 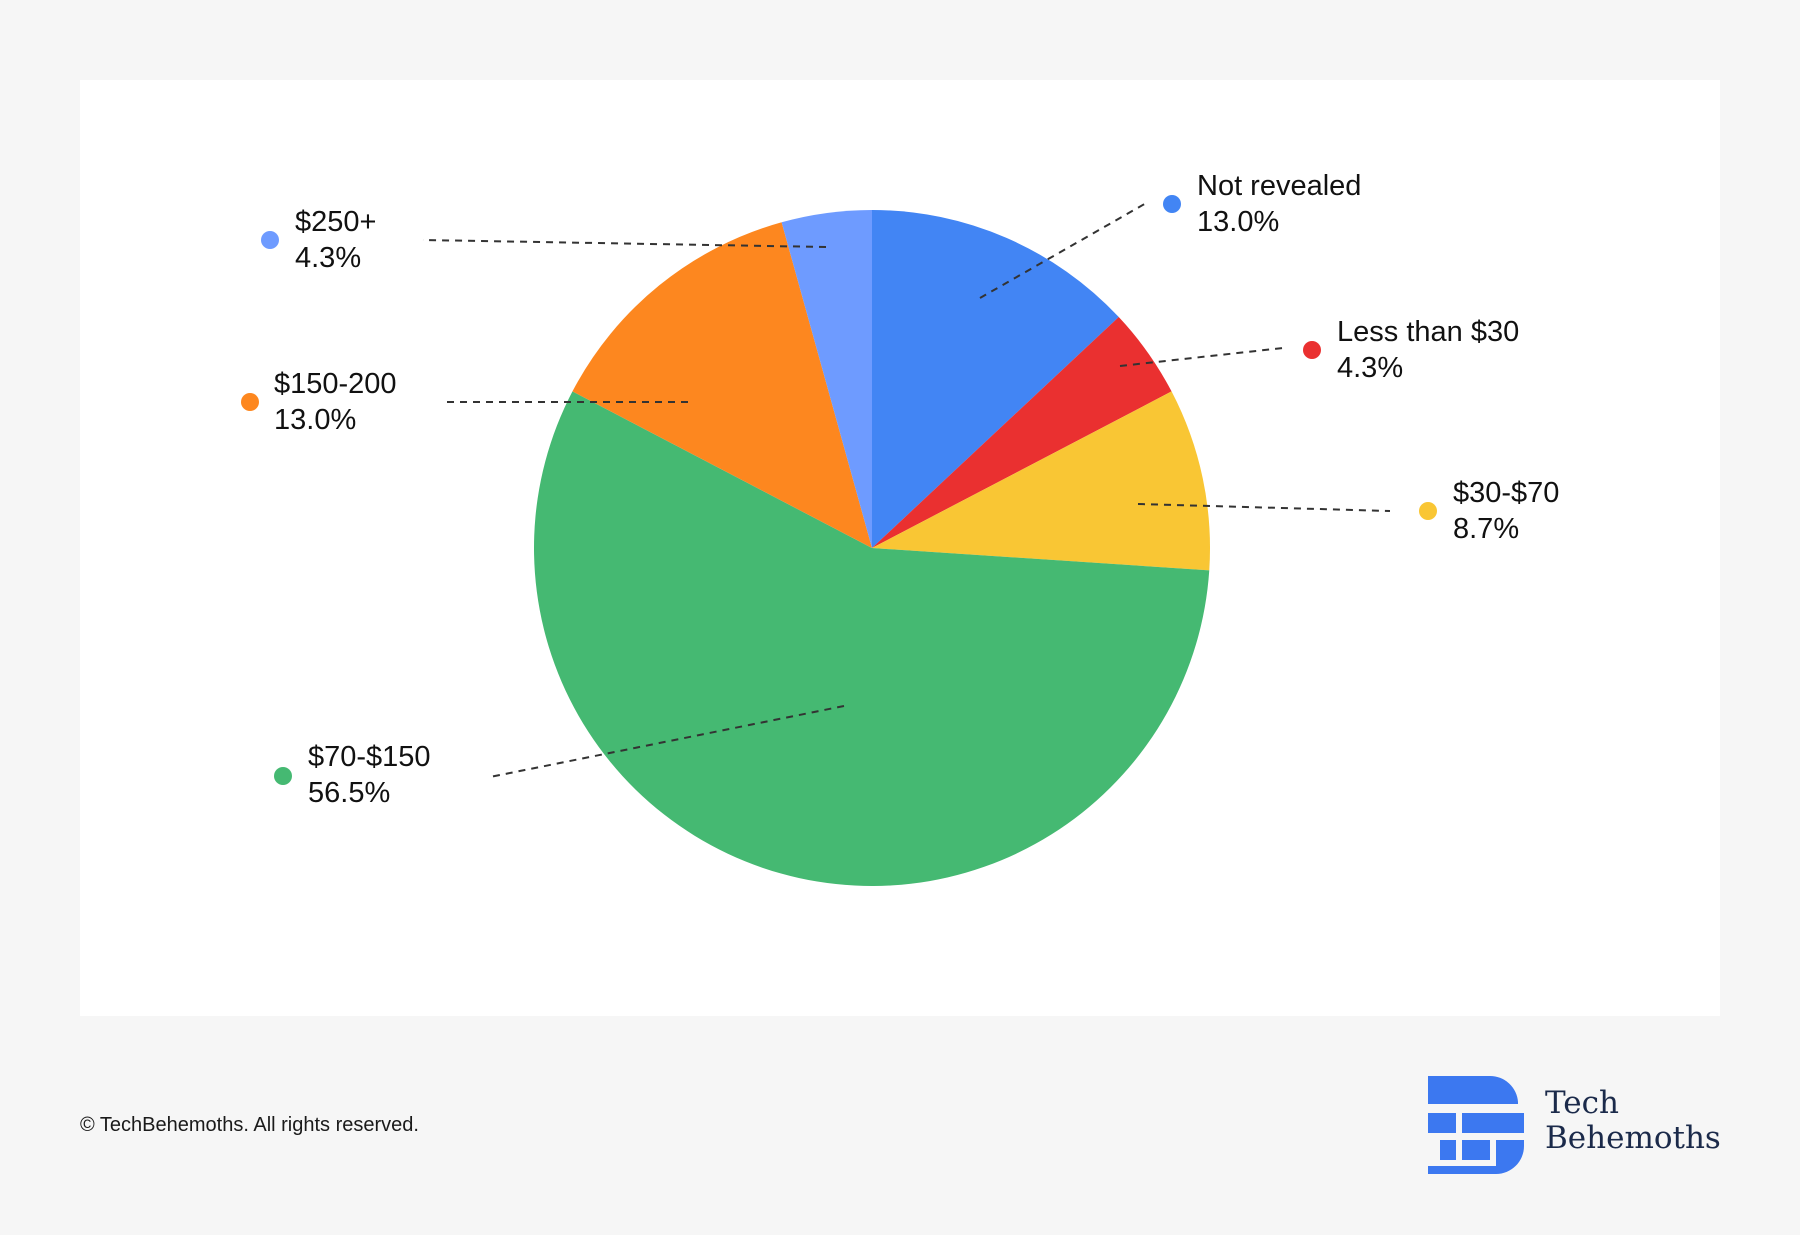 I want to click on slice-name-label: Less than $30, so click(x=1428, y=332).